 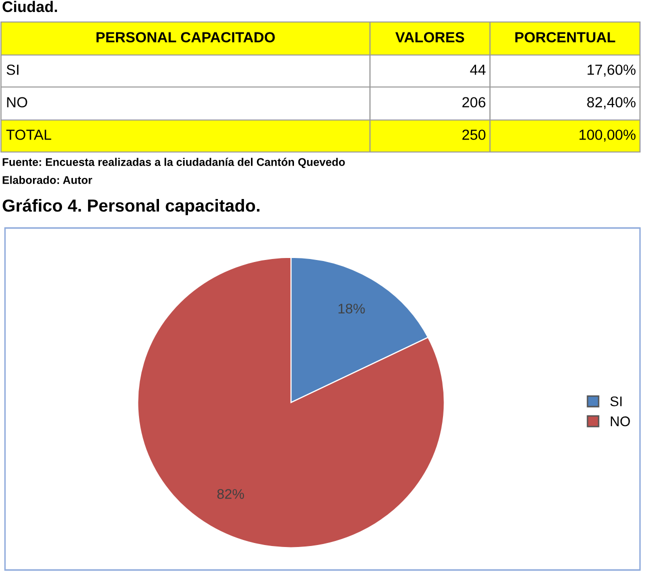 I want to click on text: NO, so click(x=17, y=102).